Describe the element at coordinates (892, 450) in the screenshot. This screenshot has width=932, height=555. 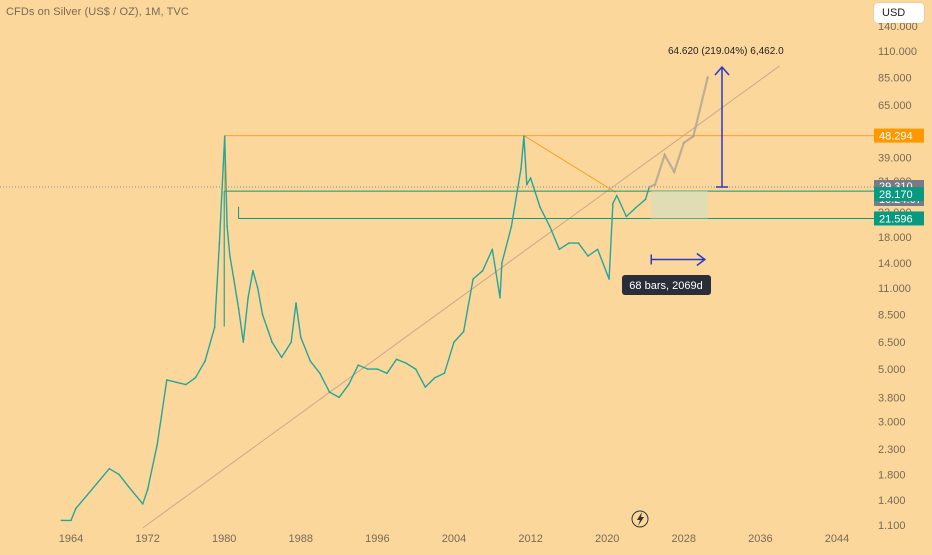
I see `y-tick-label: 2.300` at that location.